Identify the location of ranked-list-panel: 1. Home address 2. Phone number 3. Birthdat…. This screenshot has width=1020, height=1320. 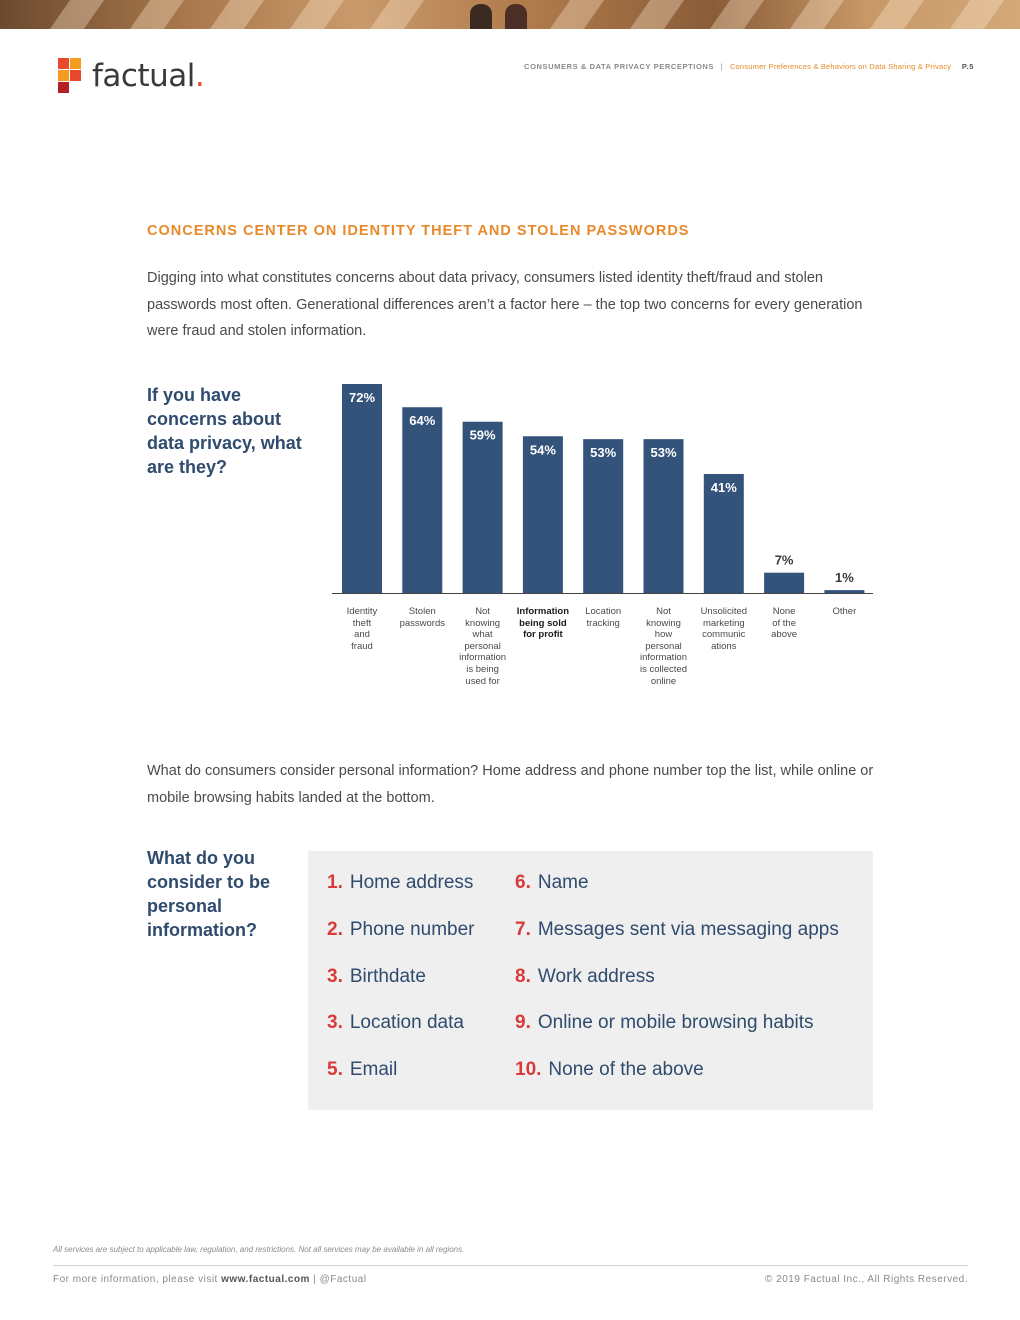
(590, 980).